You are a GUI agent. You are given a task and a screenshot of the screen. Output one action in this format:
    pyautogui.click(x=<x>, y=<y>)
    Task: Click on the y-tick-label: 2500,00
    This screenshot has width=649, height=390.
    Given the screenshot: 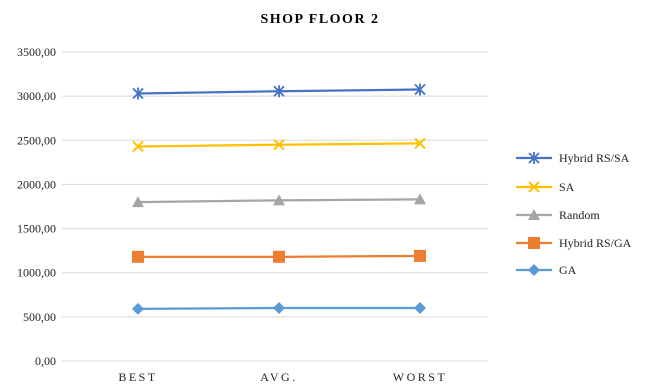 What is the action you would take?
    pyautogui.click(x=36, y=140)
    